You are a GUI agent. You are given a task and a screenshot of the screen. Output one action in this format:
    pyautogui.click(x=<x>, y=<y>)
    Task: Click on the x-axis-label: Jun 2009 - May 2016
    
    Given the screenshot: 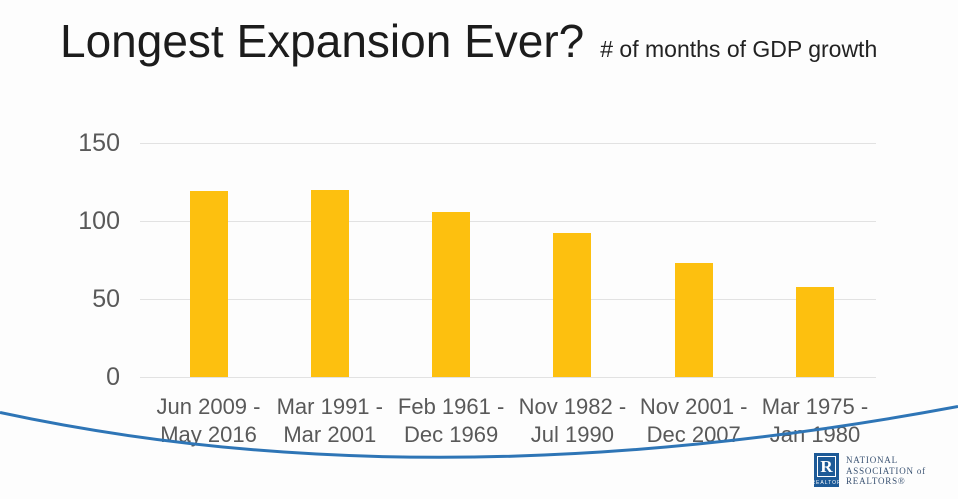 What is the action you would take?
    pyautogui.click(x=209, y=420)
    